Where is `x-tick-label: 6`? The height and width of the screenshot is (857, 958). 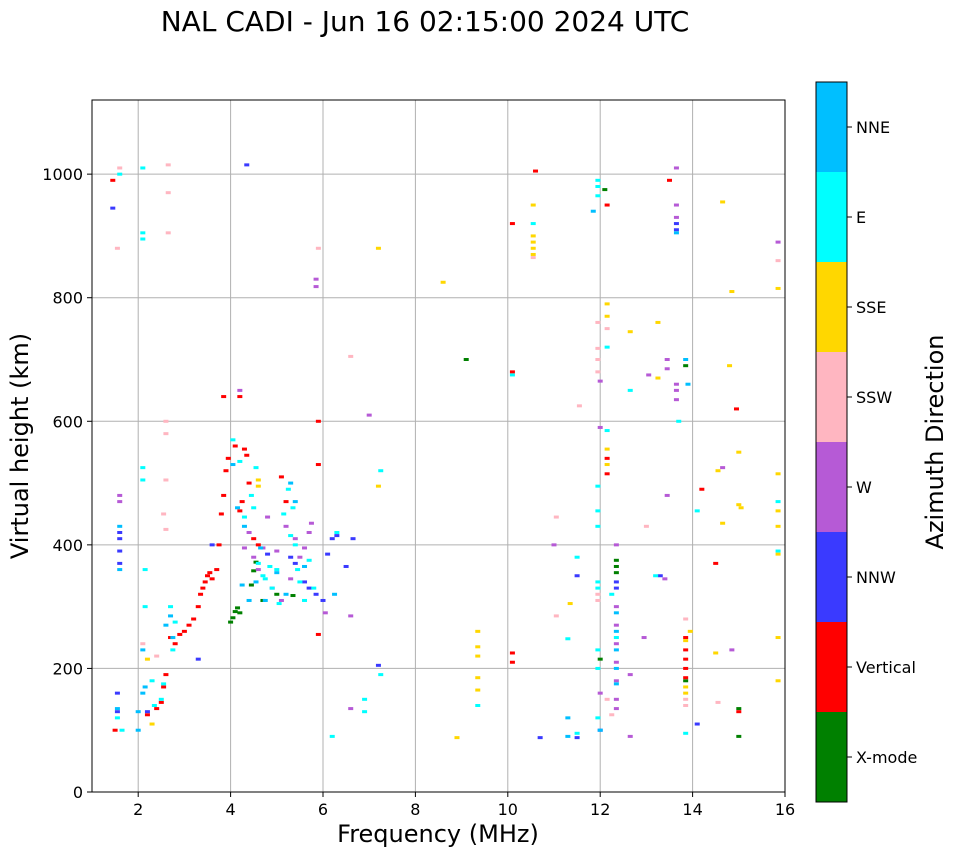
x-tick-label: 6 is located at coordinates (323, 809).